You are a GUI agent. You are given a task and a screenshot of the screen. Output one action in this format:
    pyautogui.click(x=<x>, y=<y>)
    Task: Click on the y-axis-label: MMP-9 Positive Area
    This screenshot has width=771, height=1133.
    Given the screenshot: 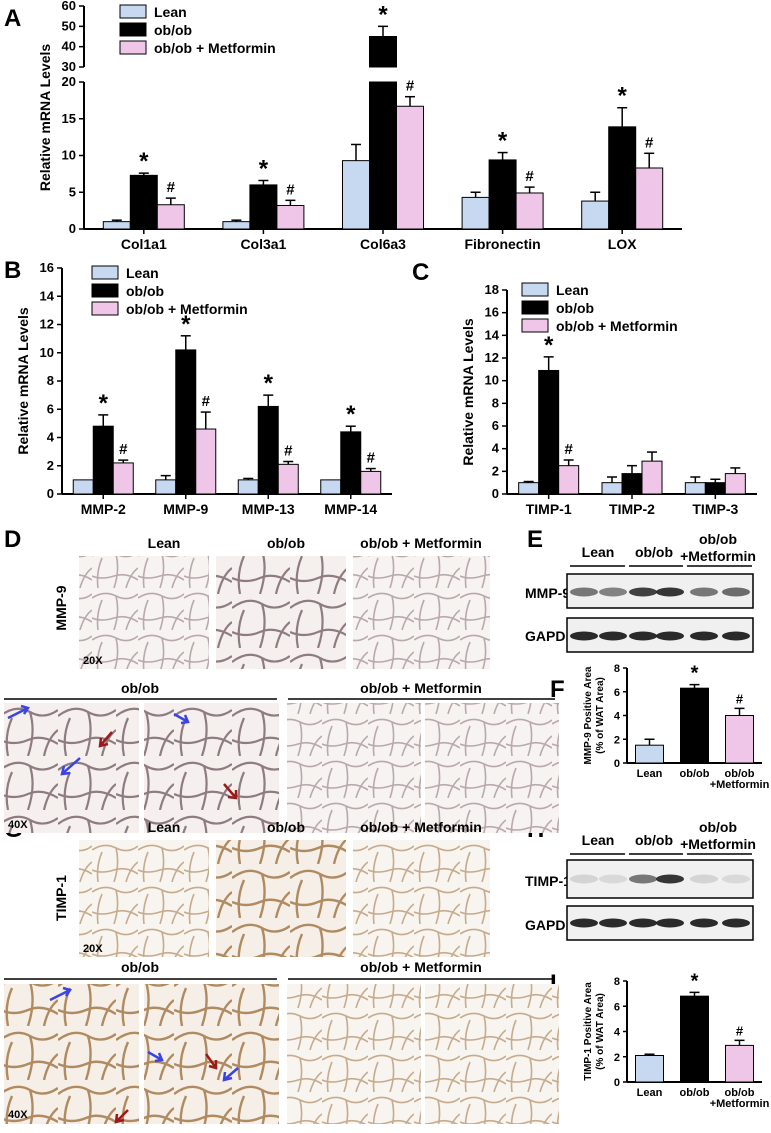 What is the action you would take?
    pyautogui.click(x=588, y=715)
    